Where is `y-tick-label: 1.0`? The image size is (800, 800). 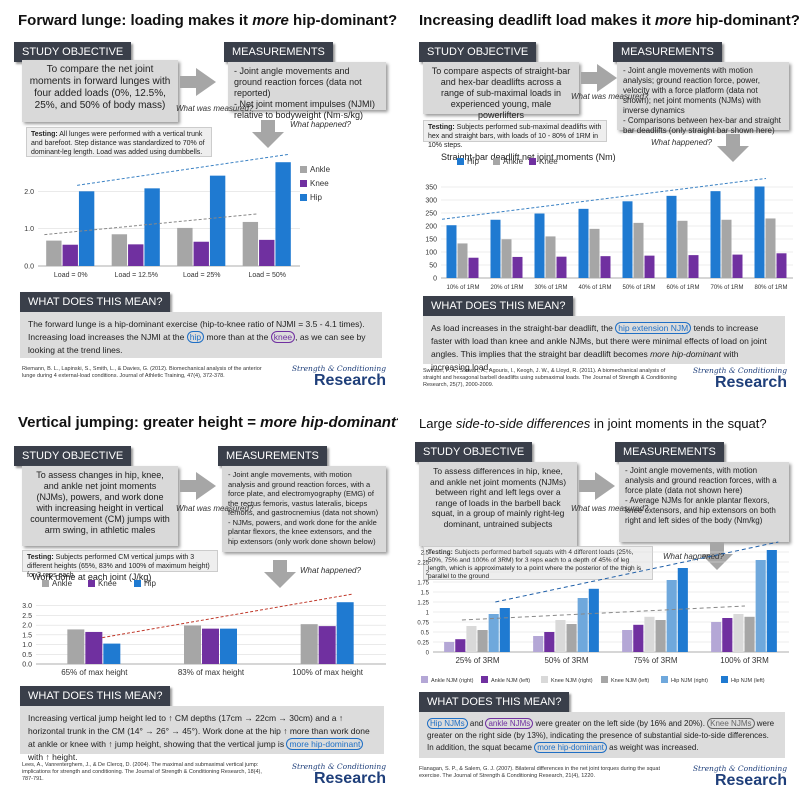 y-tick-label: 1.0 is located at coordinates (29, 229).